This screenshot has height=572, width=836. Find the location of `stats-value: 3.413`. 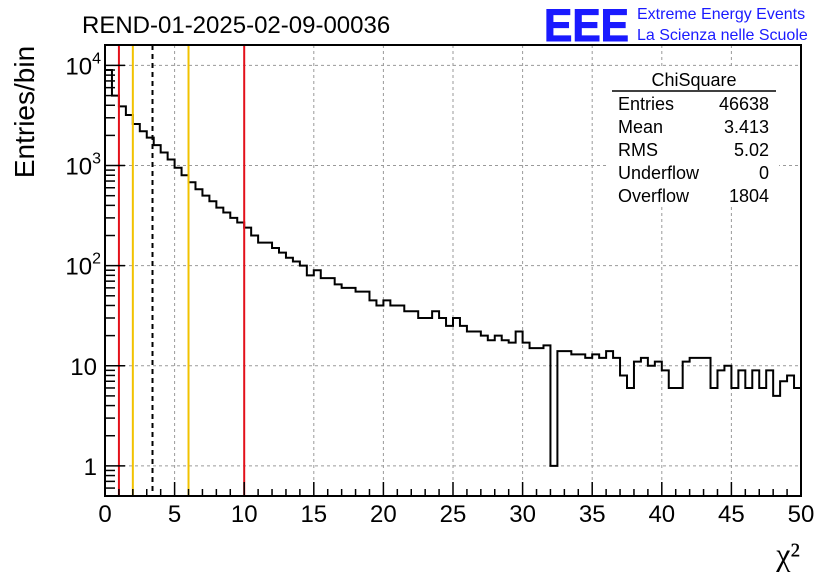

stats-value: 3.413 is located at coordinates (746, 127).